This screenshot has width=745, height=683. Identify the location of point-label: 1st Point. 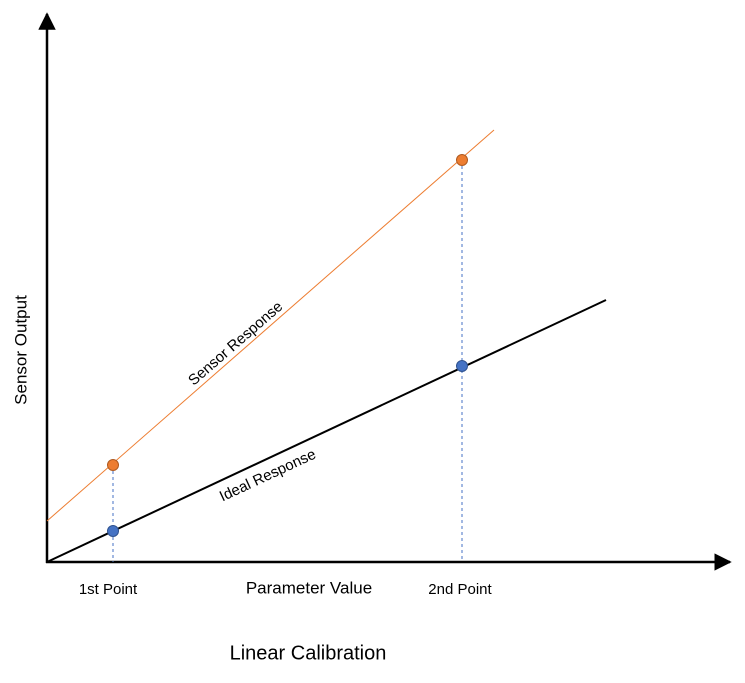
(108, 589).